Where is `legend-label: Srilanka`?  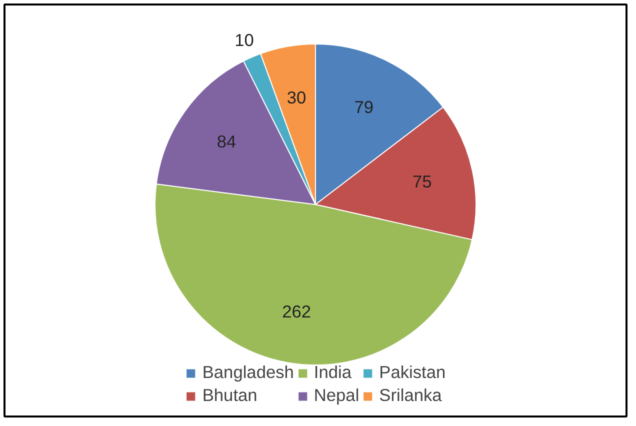
legend-label: Srilanka is located at coordinates (410, 395).